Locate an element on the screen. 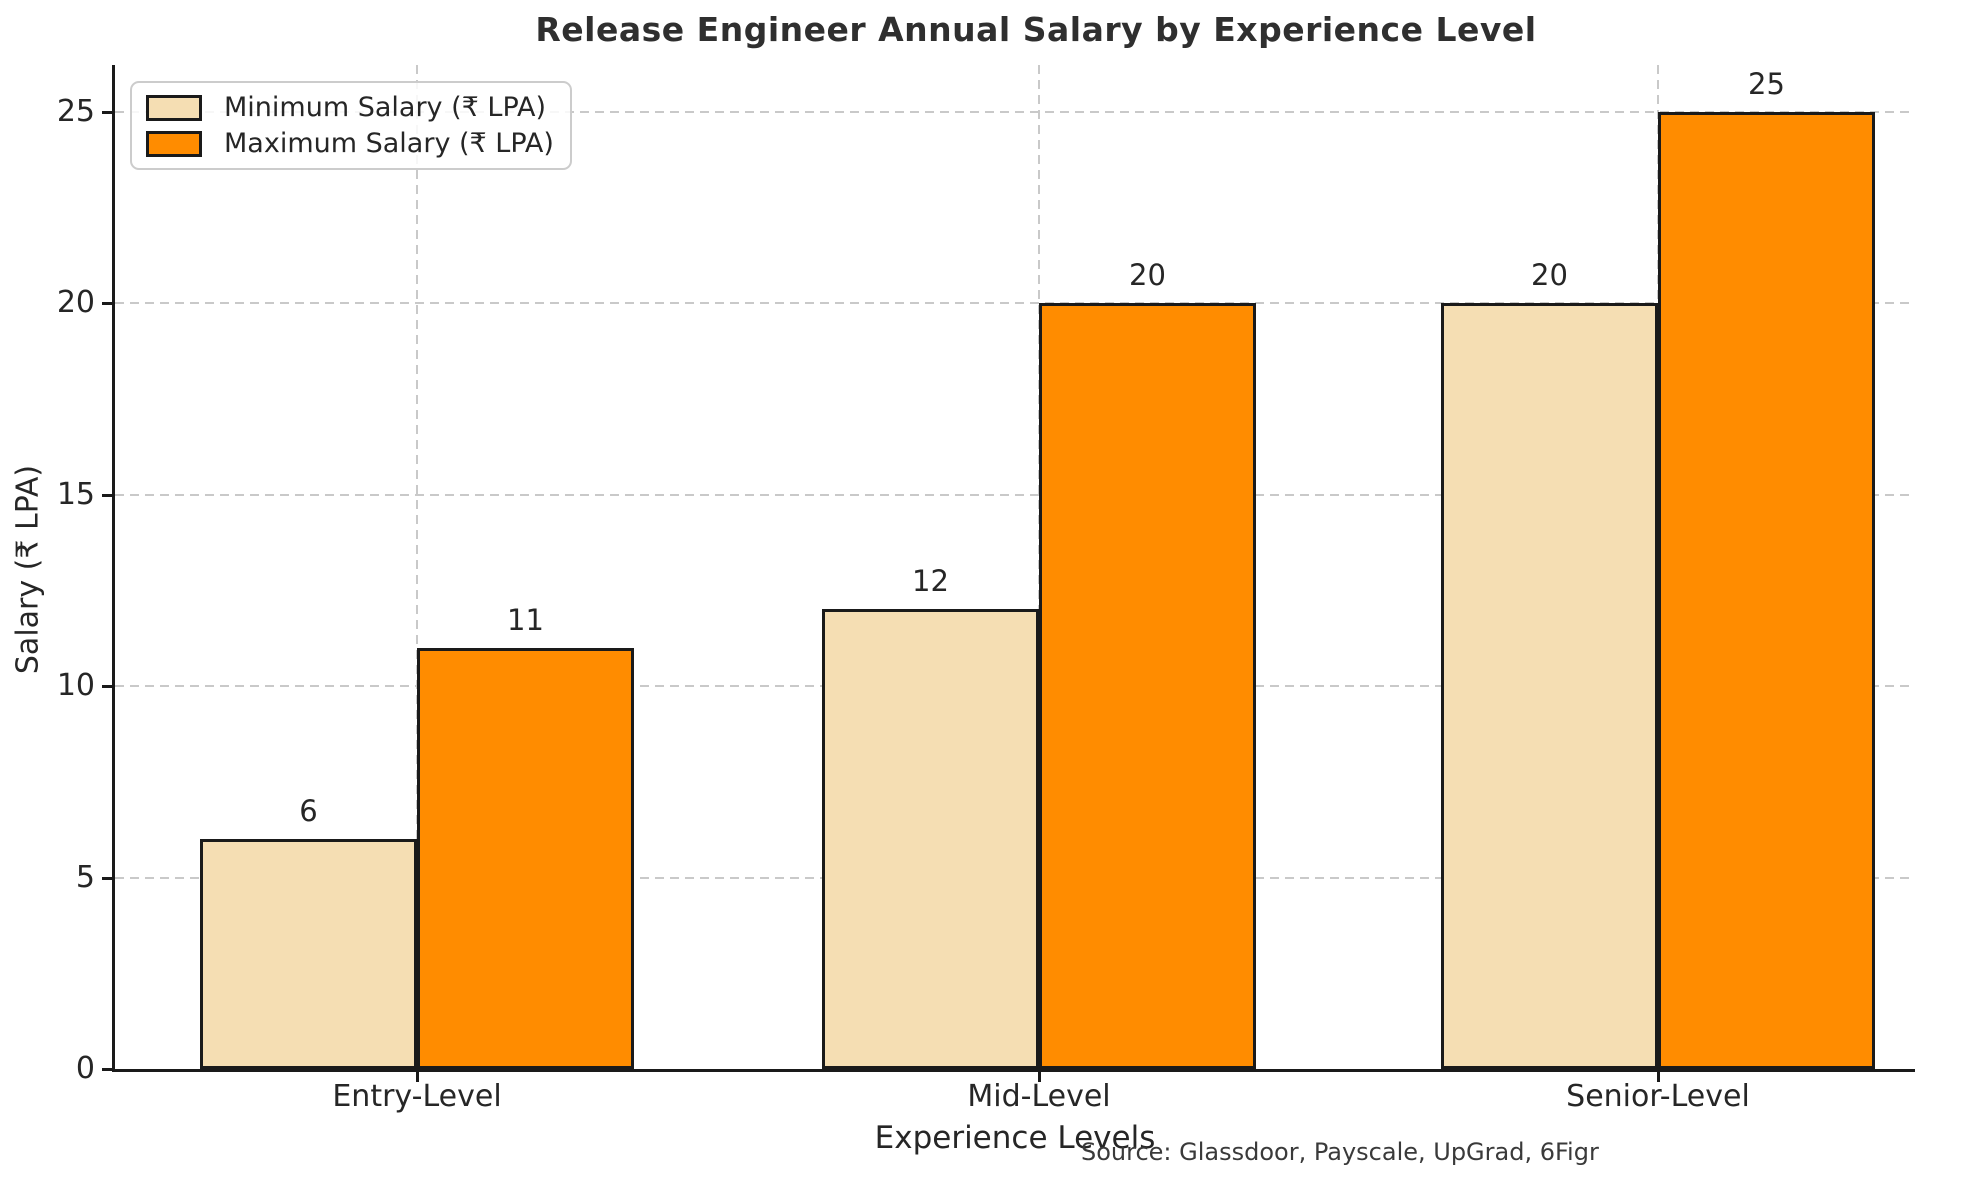 This screenshot has width=1980, height=1187. maximum-bar-senior-level is located at coordinates (1766, 590).